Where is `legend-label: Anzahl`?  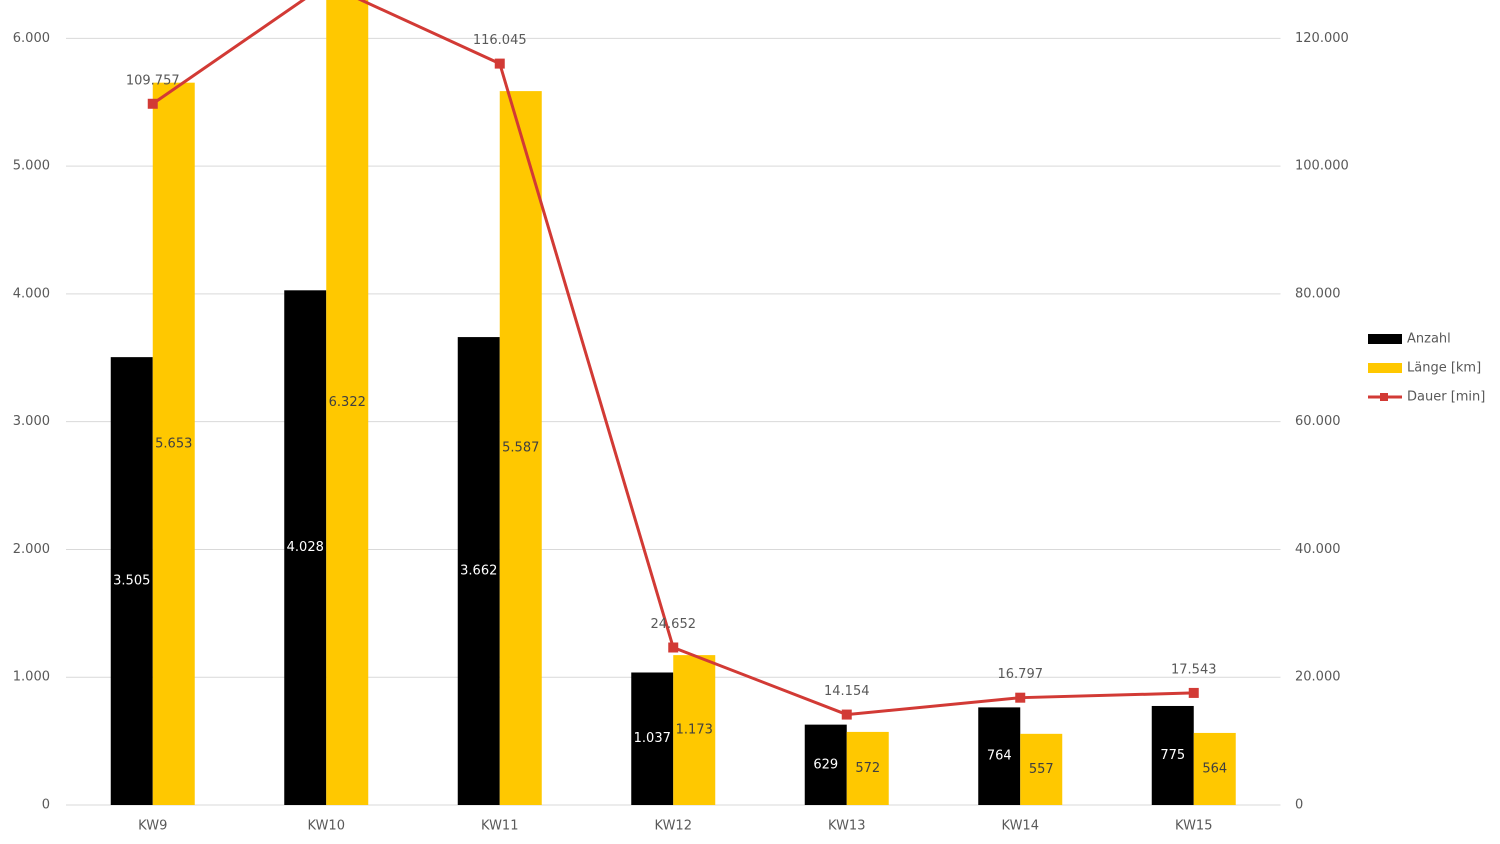
legend-label: Anzahl is located at coordinates (1429, 339).